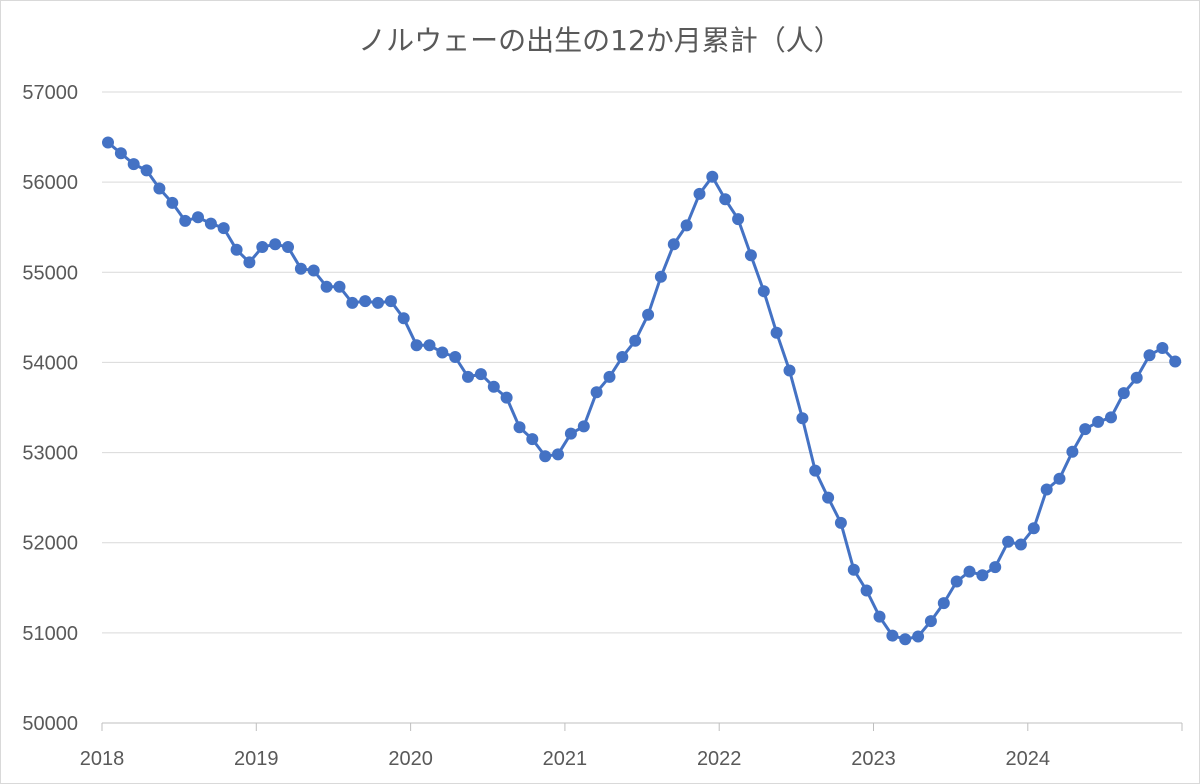 The height and width of the screenshot is (784, 1200). Describe the element at coordinates (102, 759) in the screenshot. I see `x-tick-label: 2018` at that location.